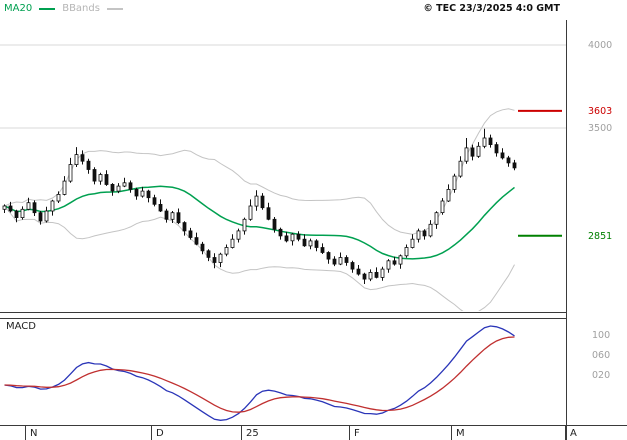 The width and height of the screenshot is (627, 440). What do you see at coordinates (81, 8) in the screenshot?
I see `bbands-legend-label: BBands` at bounding box center [81, 8].